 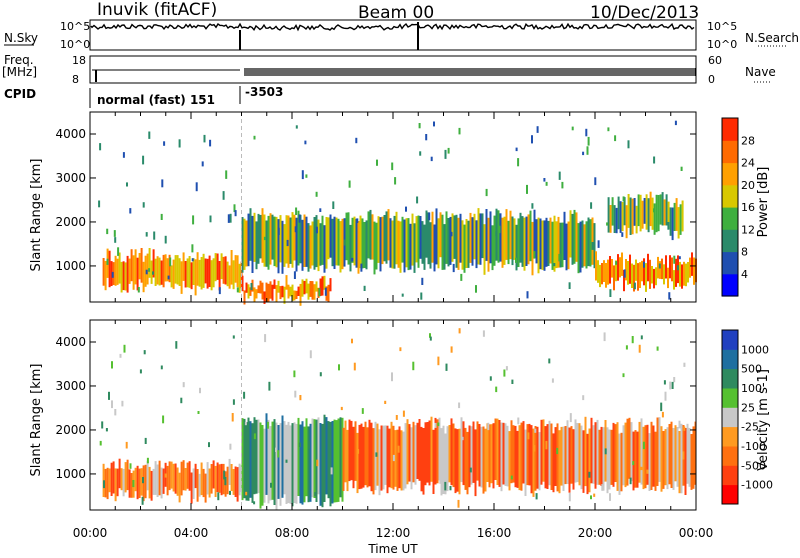 What do you see at coordinates (494, 533) in the screenshot?
I see `x-tick-label: 16:00` at bounding box center [494, 533].